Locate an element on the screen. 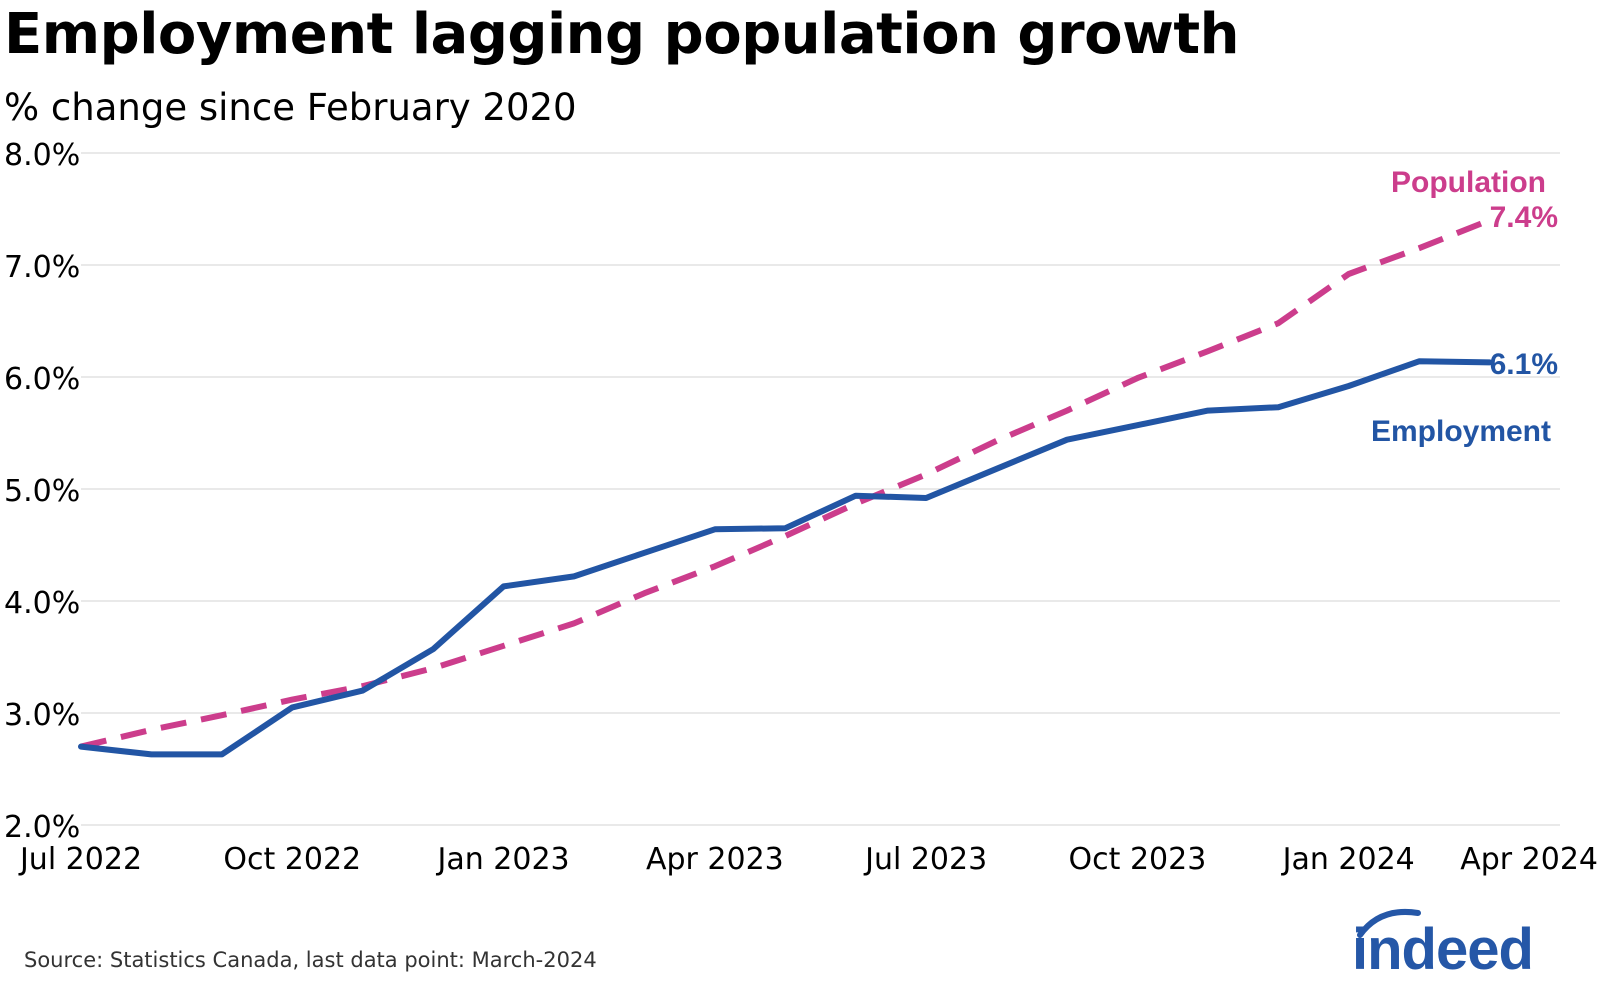  indeed-logo: indeed is located at coordinates (1443, 942).